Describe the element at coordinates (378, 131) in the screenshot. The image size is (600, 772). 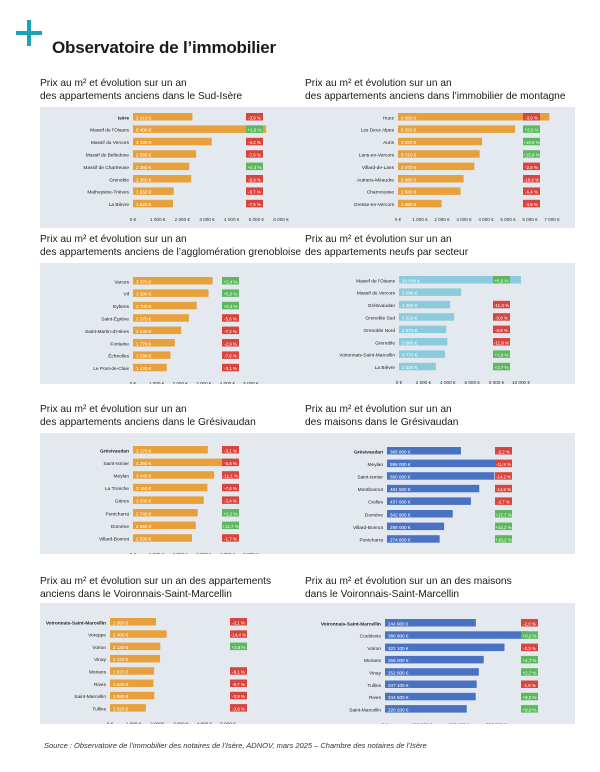
I see `category-label: Les Deux Alpes` at that location.